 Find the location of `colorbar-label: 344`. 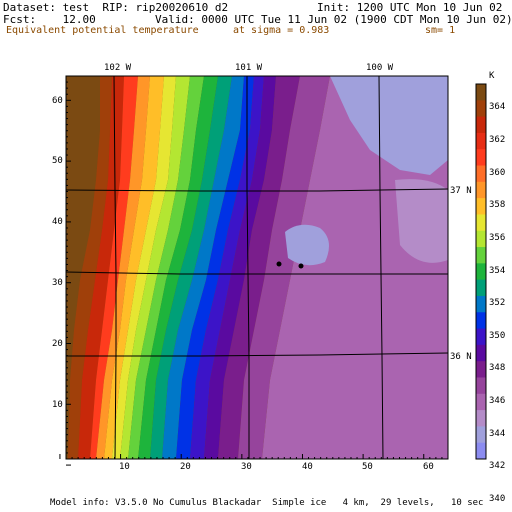

colorbar-label: 344 is located at coordinates (497, 433).